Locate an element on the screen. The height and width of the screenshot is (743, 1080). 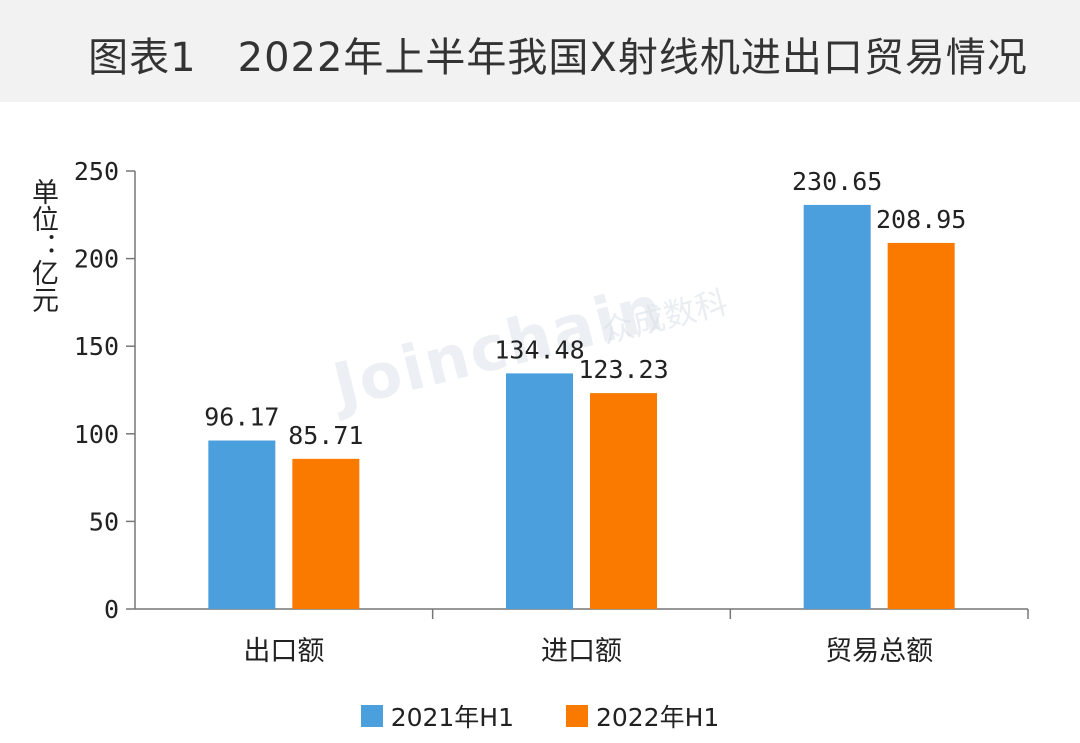
y-tick-label: 250 is located at coordinates (96, 171).